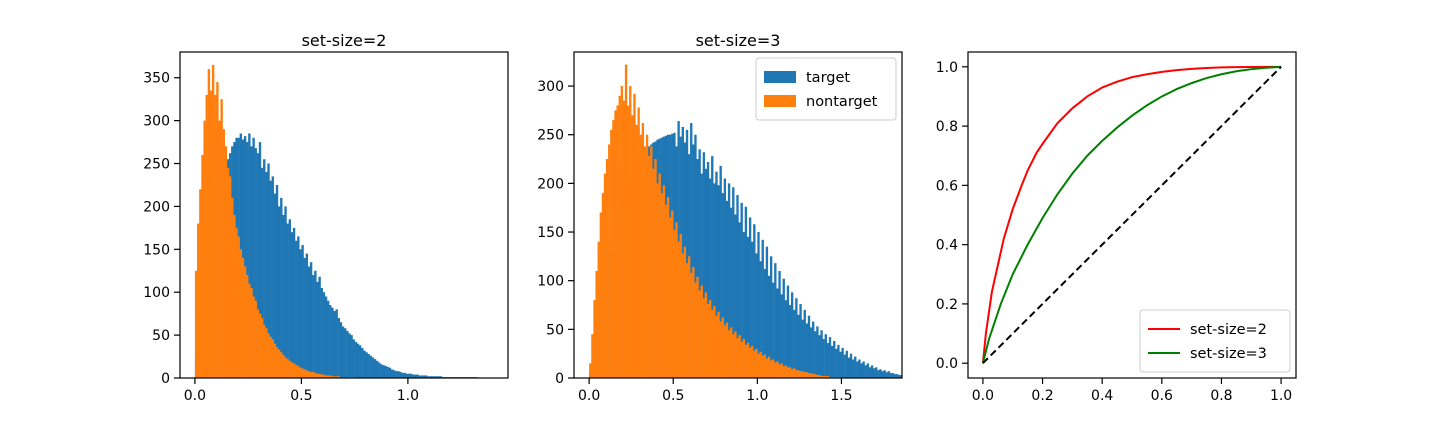 The width and height of the screenshot is (1440, 432). What do you see at coordinates (947, 364) in the screenshot?
I see `y-tick-label: 0.0` at bounding box center [947, 364].